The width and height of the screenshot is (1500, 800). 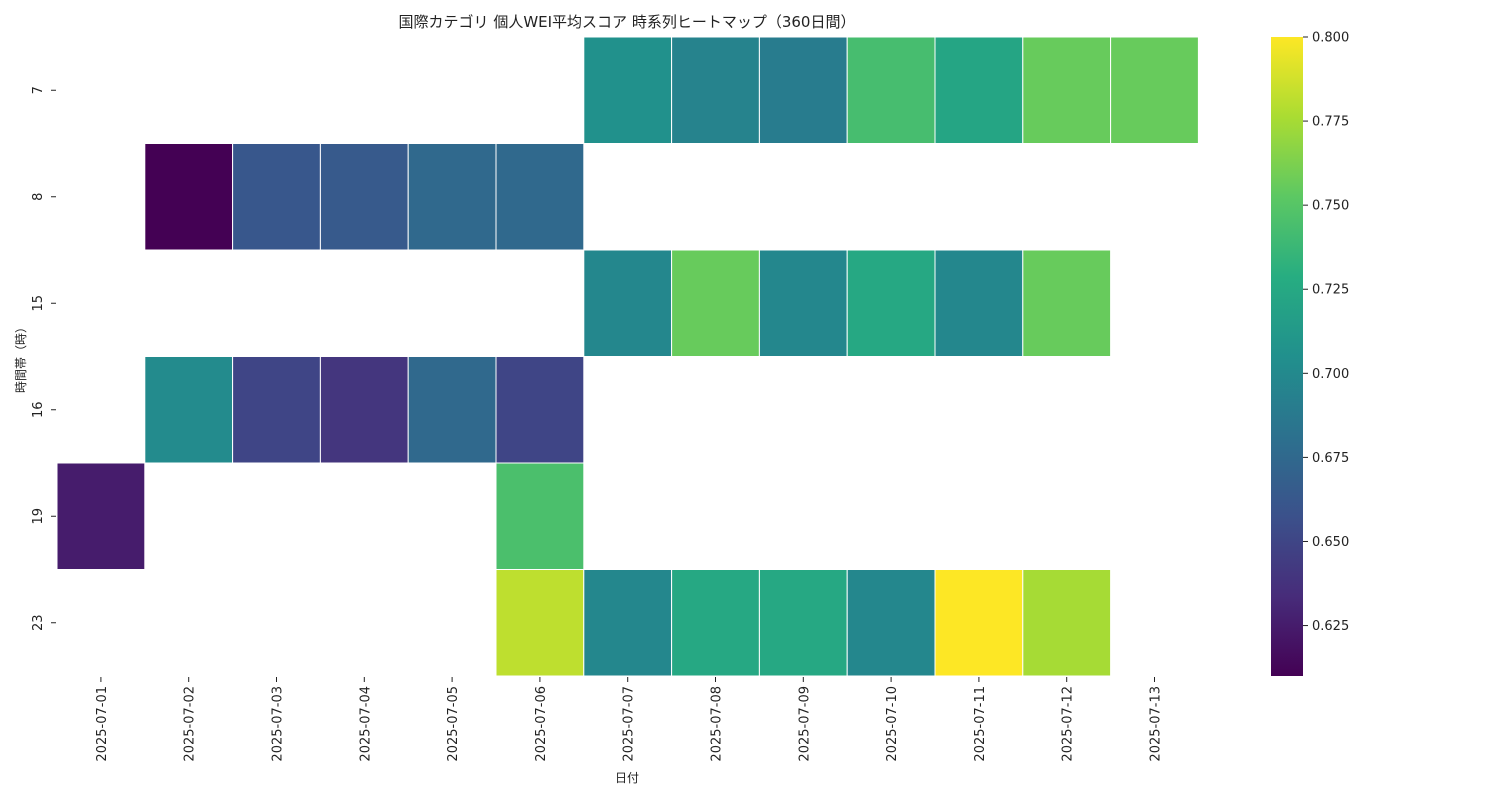 I want to click on x-tick-label: 2025-07-09, so click(x=804, y=724).